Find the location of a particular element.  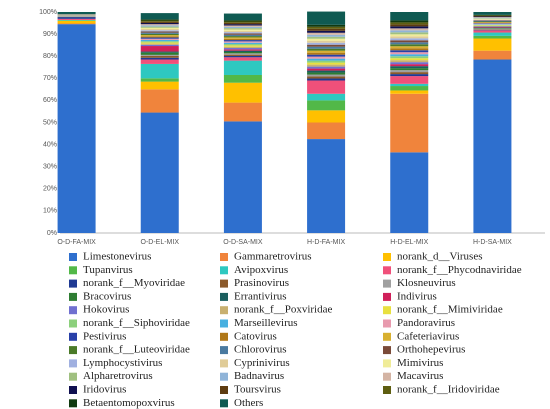

legend-label: norank_f__Luteoviridae is located at coordinates (136, 350).